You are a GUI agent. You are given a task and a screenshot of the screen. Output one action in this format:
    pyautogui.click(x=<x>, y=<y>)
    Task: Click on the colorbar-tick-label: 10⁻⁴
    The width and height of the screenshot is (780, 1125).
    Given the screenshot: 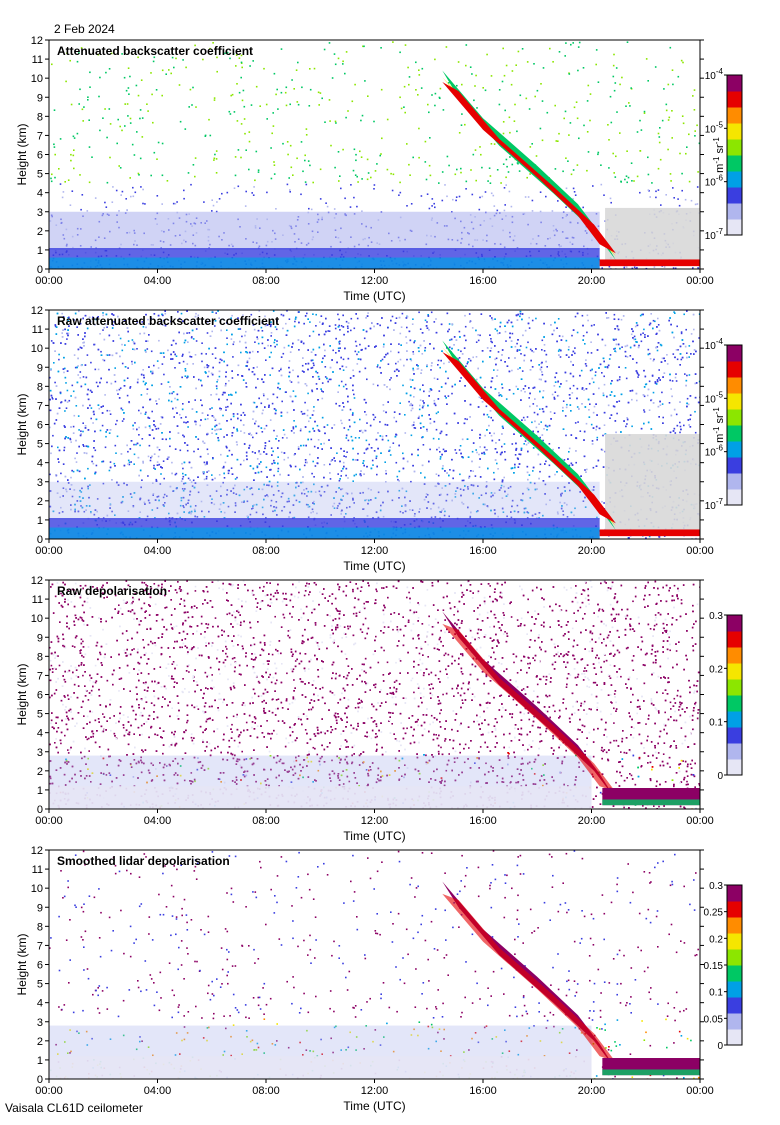 What is the action you would take?
    pyautogui.click(x=714, y=74)
    